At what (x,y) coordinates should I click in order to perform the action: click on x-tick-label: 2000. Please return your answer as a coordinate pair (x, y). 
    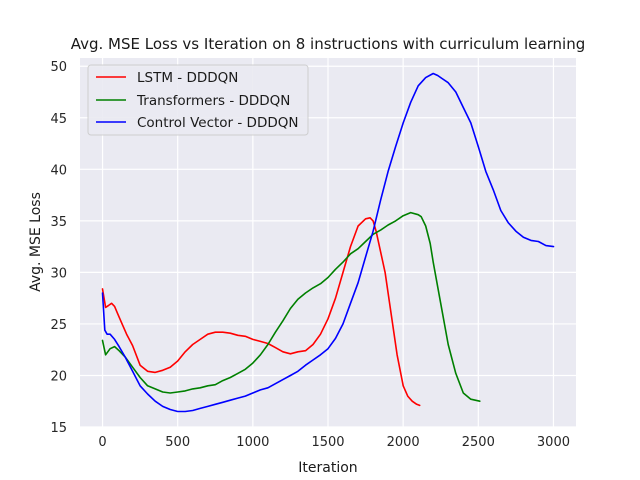
    Looking at the image, I should click on (403, 442).